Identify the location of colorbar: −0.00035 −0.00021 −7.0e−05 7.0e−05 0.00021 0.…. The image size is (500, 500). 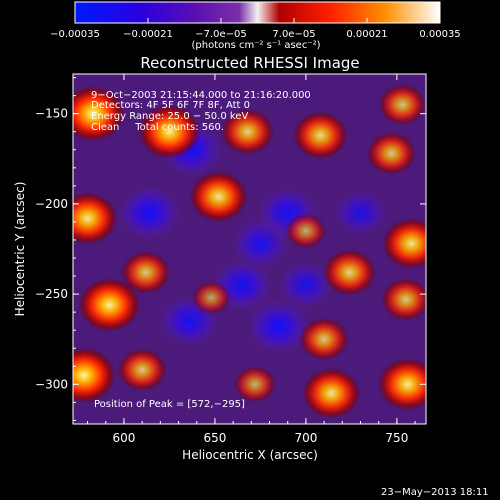
(255, 26).